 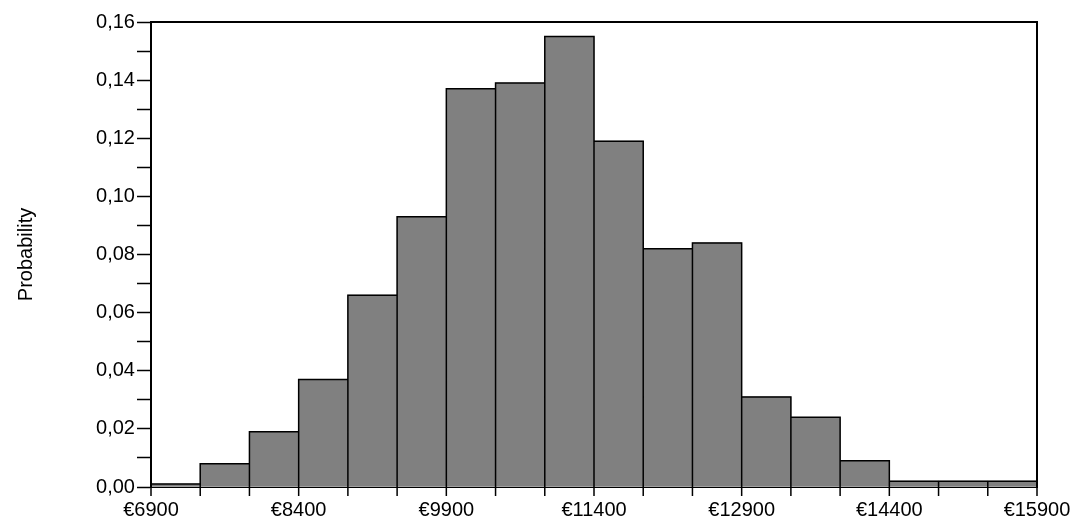 I want to click on y-tick-label: 0,14, so click(x=115, y=78).